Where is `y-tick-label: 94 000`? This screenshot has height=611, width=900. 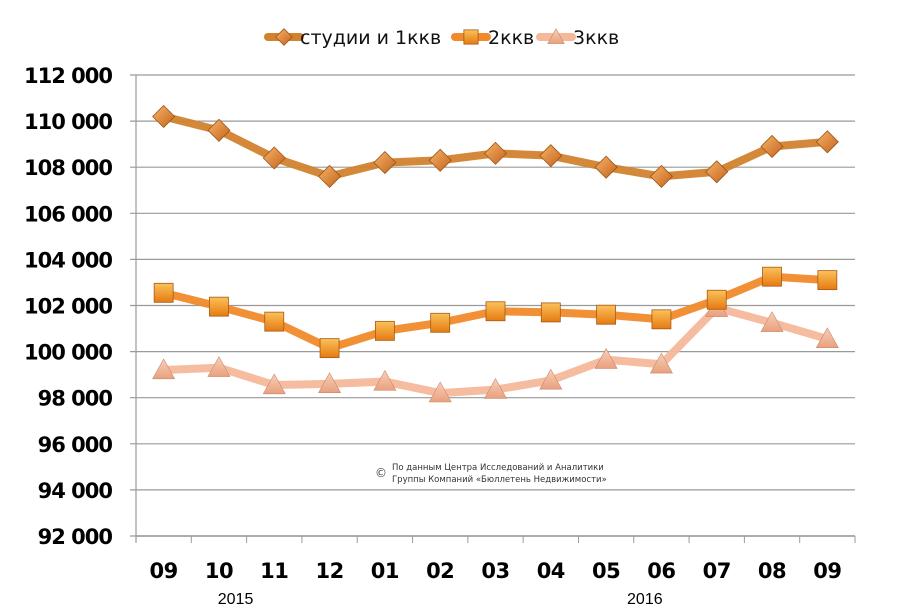 y-tick-label: 94 000 is located at coordinates (75, 491).